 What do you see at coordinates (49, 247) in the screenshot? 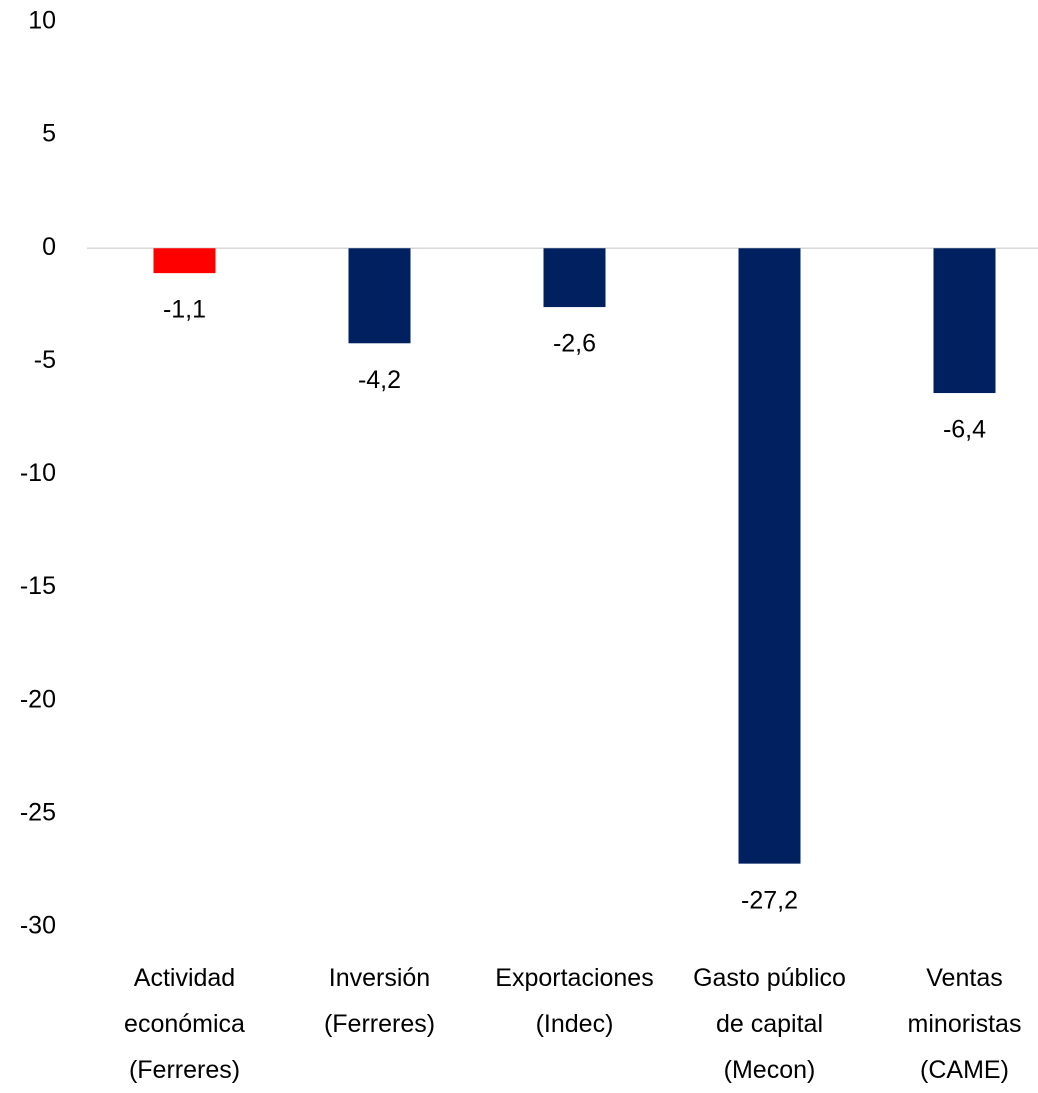
I see `y-tick-label: 0` at bounding box center [49, 247].